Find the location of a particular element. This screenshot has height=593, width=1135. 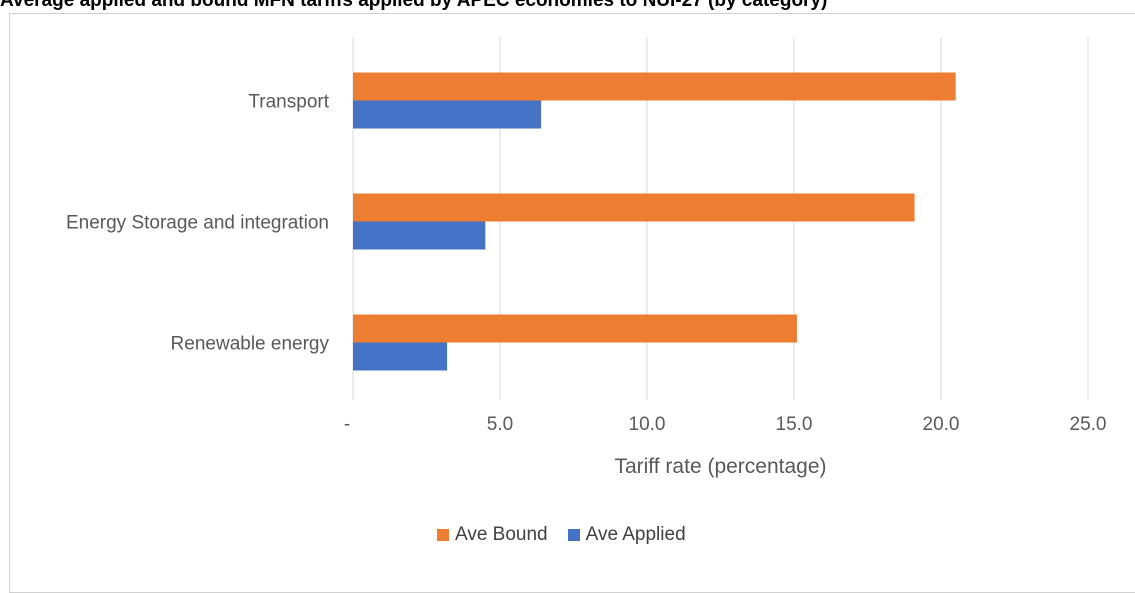

x-axis-title: Tariff rate (percentage) is located at coordinates (720, 466).